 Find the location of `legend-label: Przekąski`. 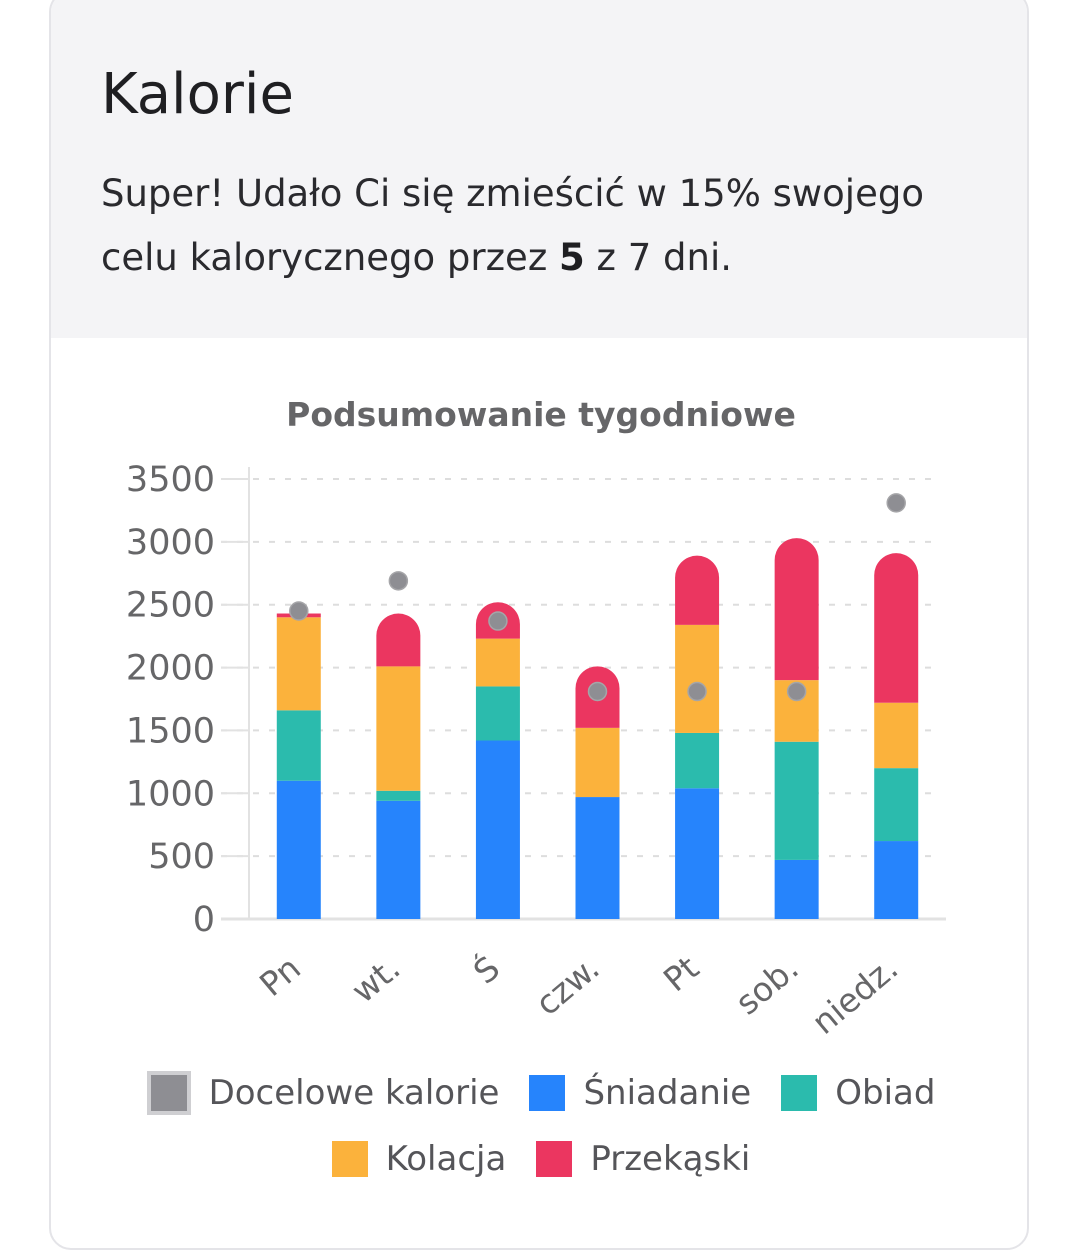

legend-label: Przekąski is located at coordinates (670, 1159).